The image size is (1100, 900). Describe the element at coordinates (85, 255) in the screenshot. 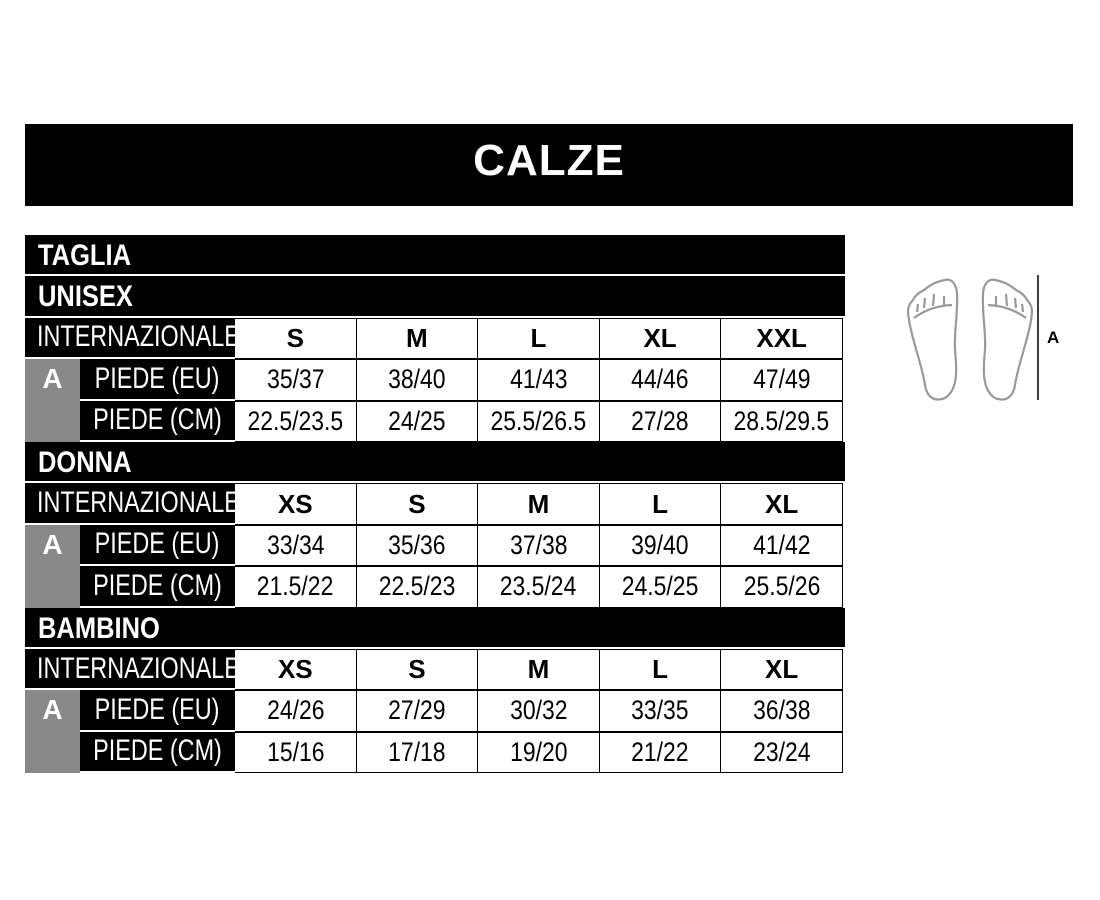

I see `header-label: TAGLIA` at that location.